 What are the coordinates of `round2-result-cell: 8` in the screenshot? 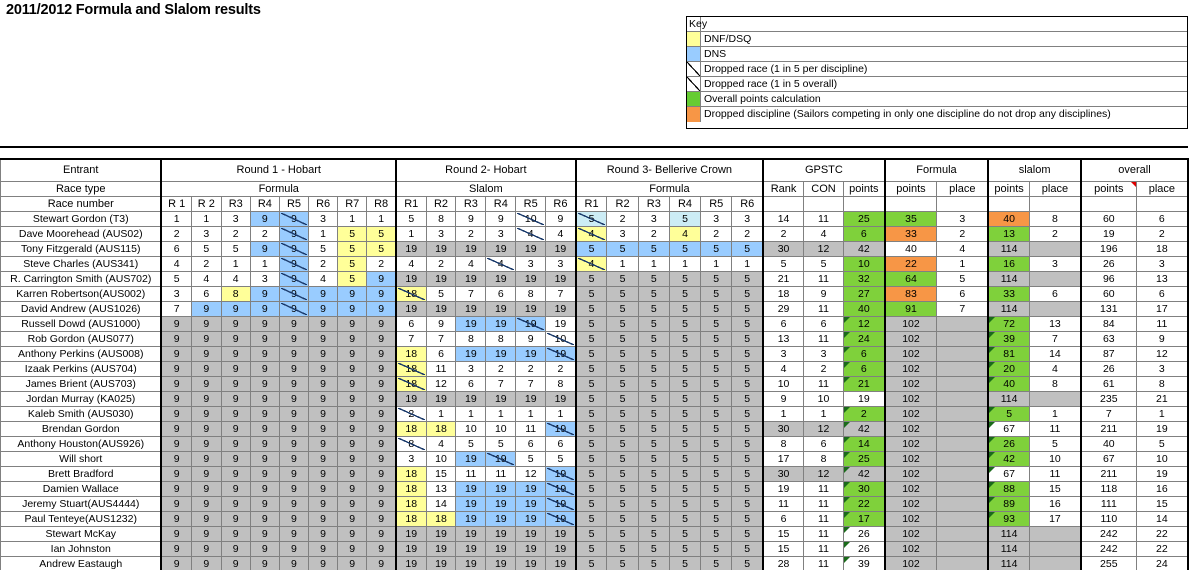 It's located at (561, 383).